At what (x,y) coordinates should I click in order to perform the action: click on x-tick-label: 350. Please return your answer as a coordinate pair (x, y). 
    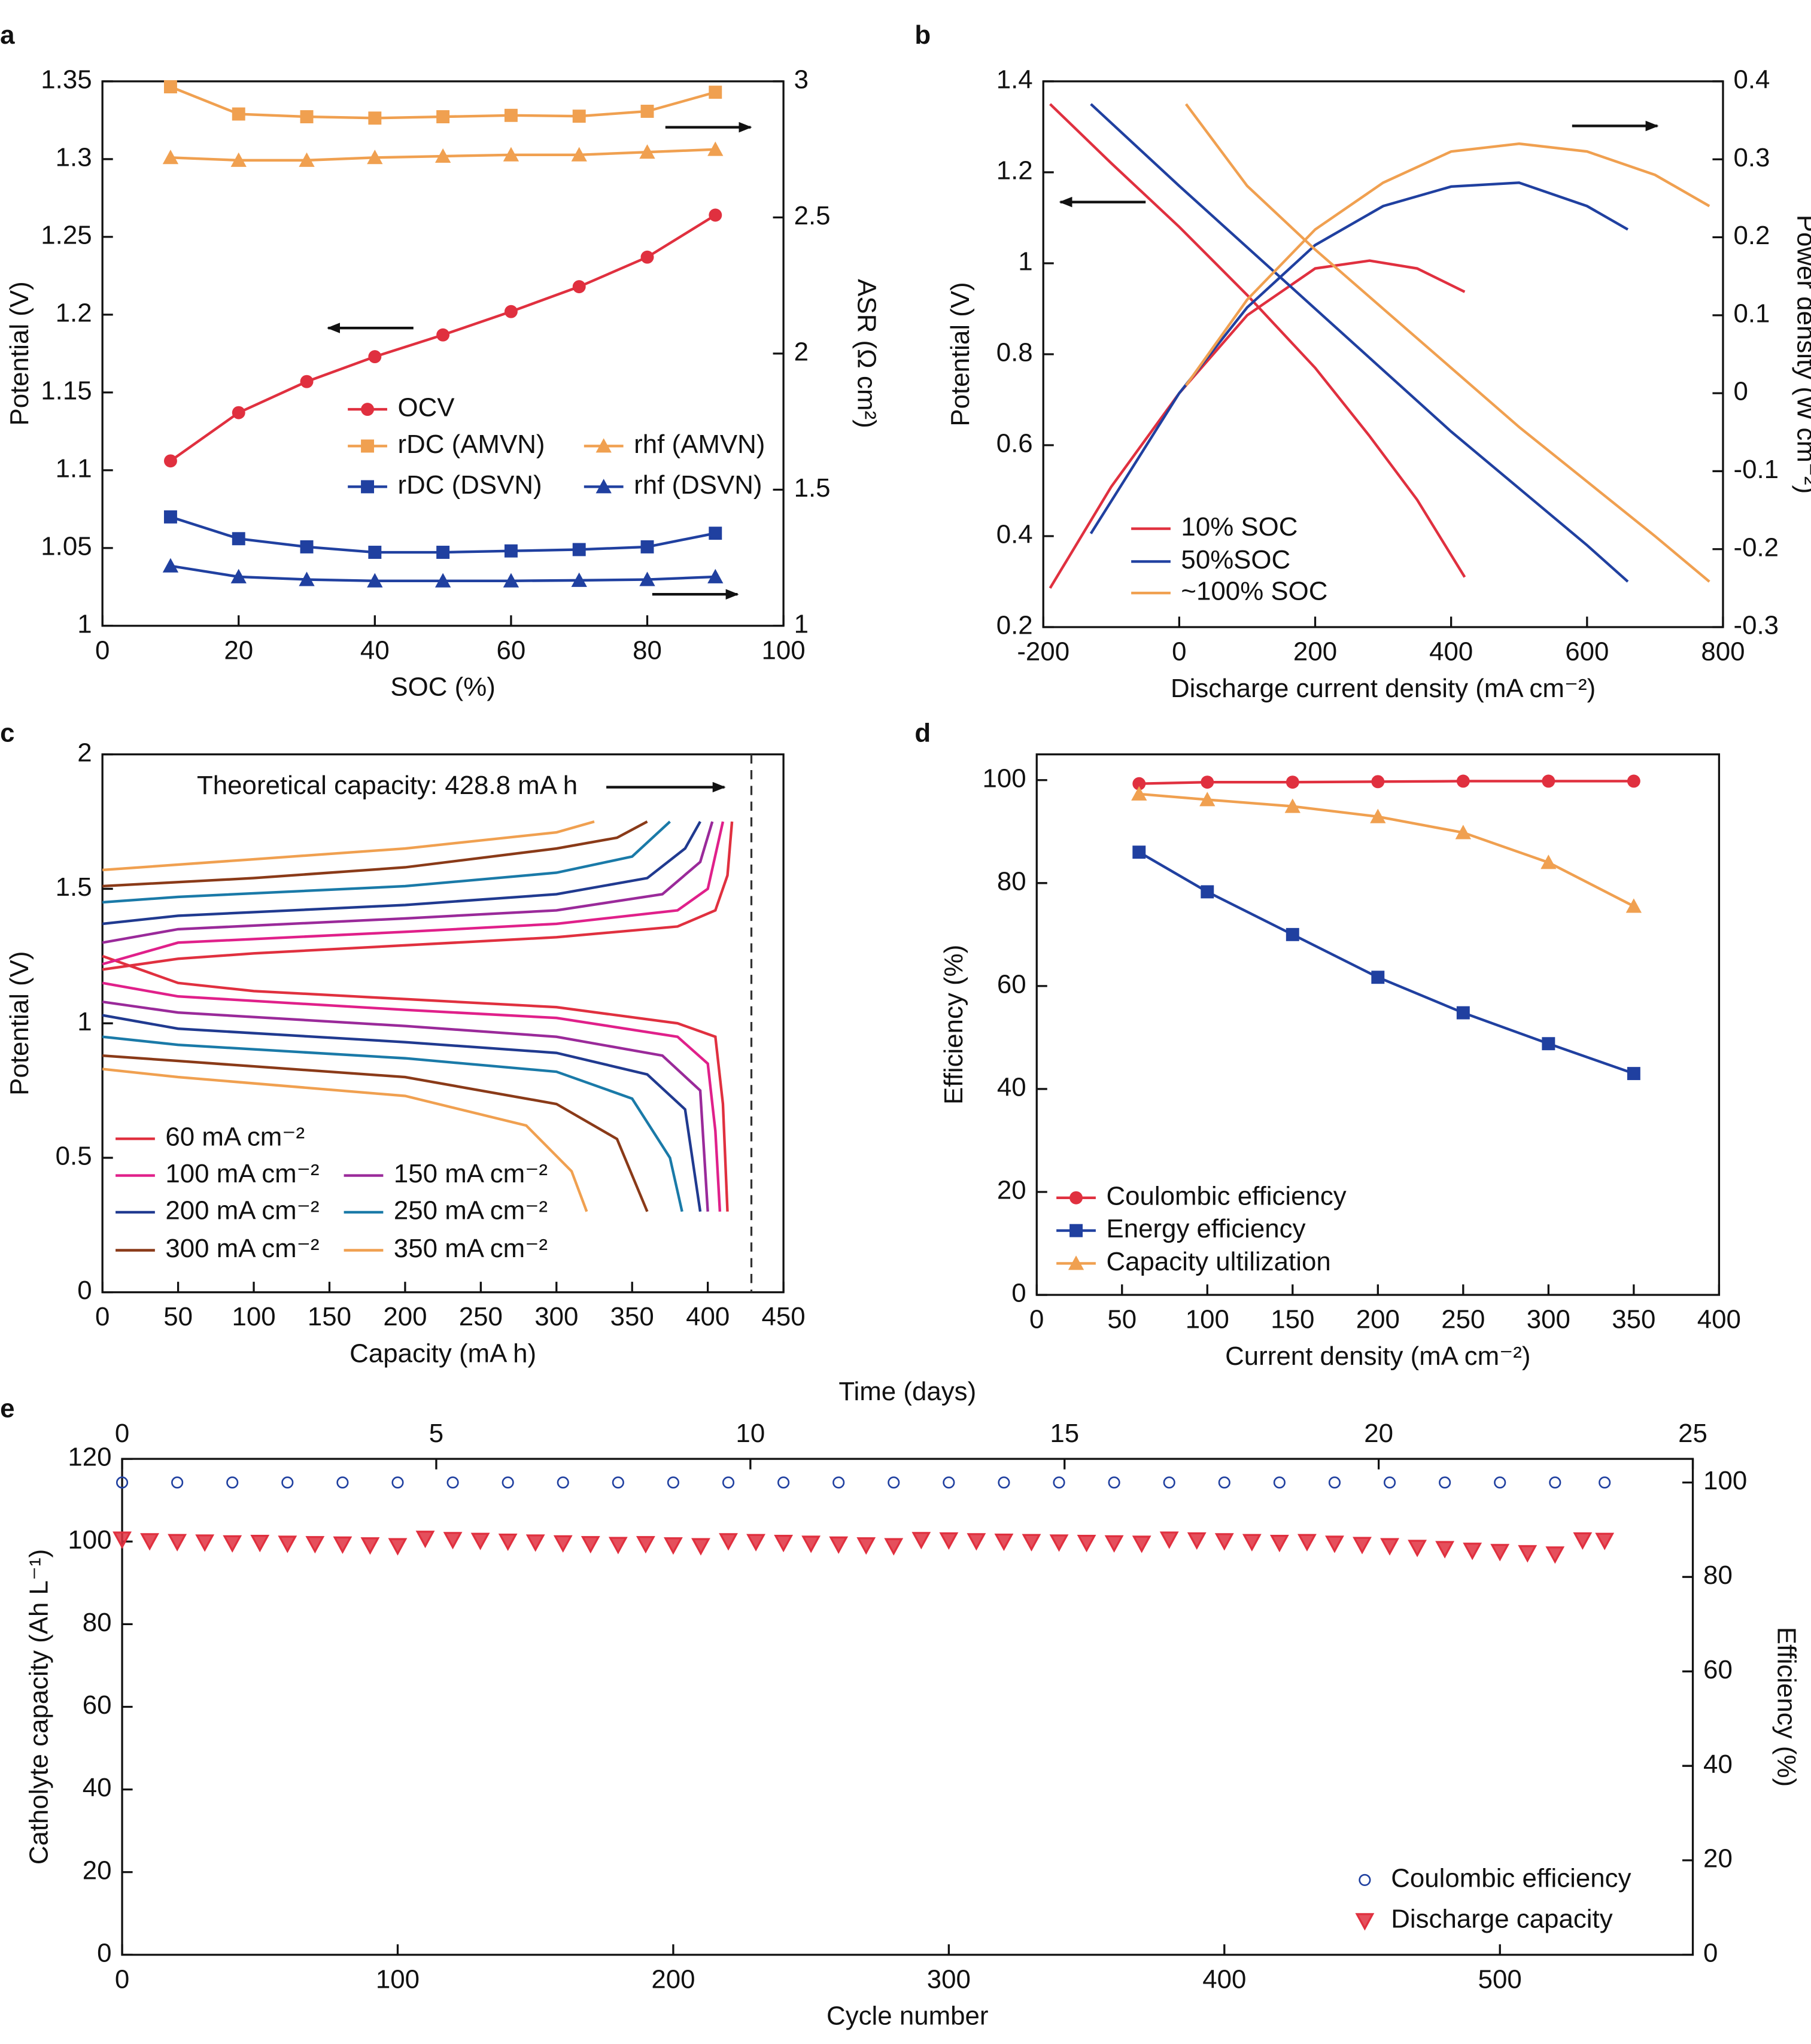
    Looking at the image, I should click on (632, 1316).